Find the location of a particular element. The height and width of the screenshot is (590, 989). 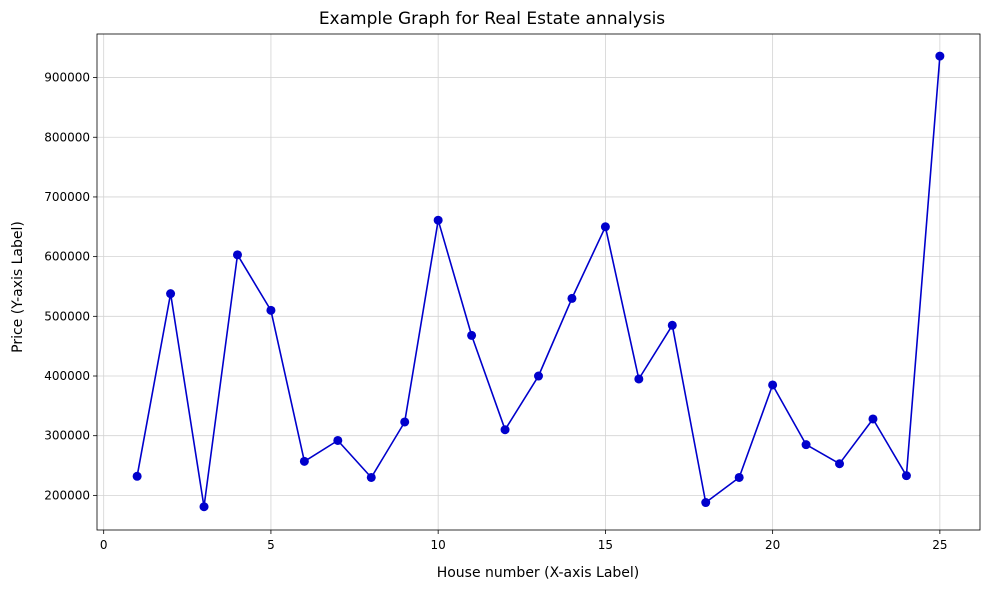

y-tick-label: 400000 is located at coordinates (67, 376).